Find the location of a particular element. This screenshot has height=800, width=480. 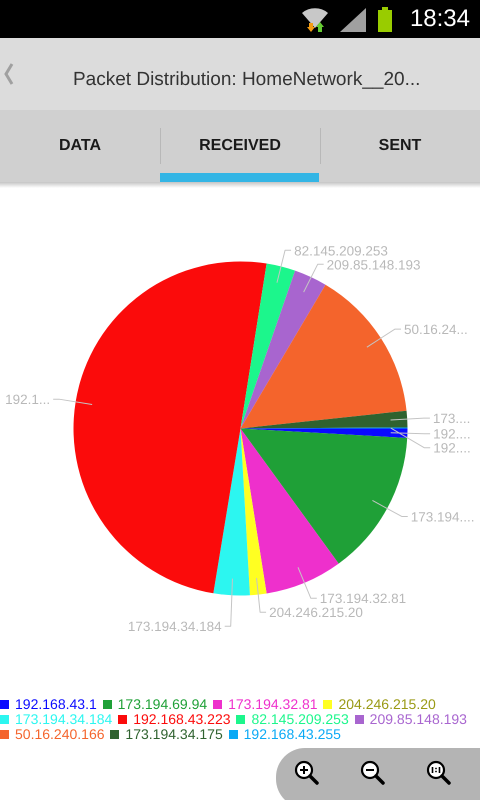

legend-label: 82.145.209.253 is located at coordinates (300, 719).